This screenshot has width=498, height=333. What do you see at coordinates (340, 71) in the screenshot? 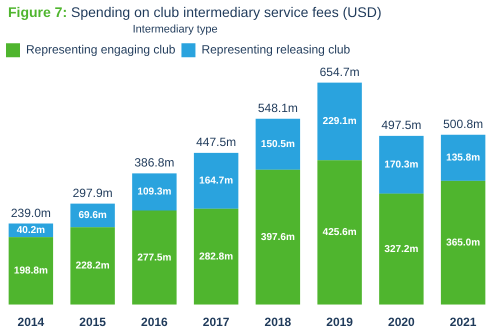
I see `total-label: 654.7m` at bounding box center [340, 71].